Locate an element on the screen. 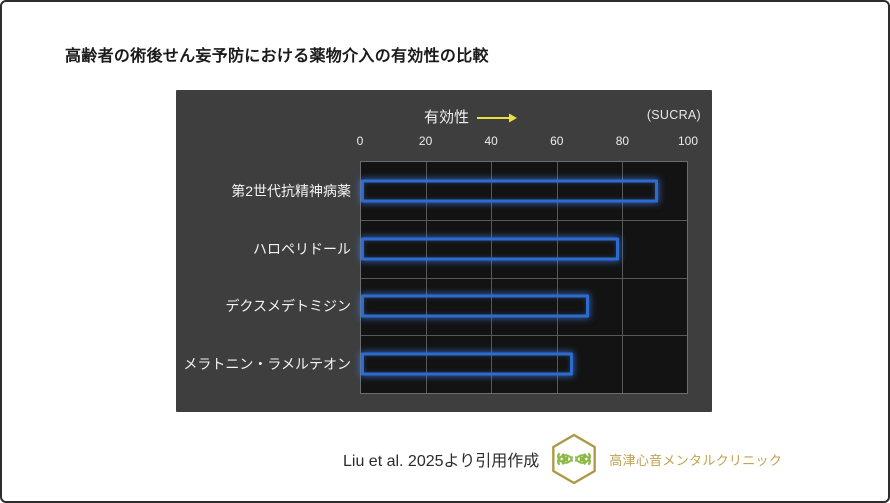 The image size is (890, 503). chart-row: 第2世代抗精神病薬 is located at coordinates (459, 191).